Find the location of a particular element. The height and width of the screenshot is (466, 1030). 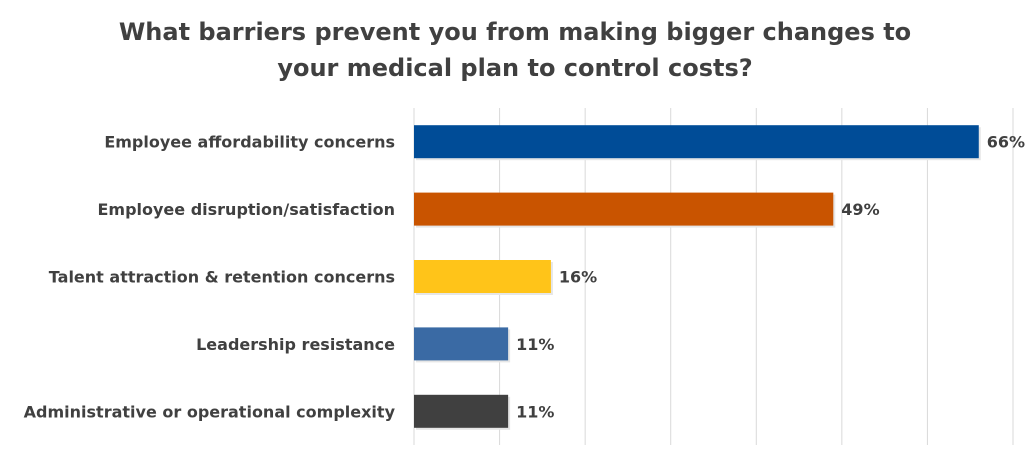

category-label: Employee affordability concerns is located at coordinates (249, 142).